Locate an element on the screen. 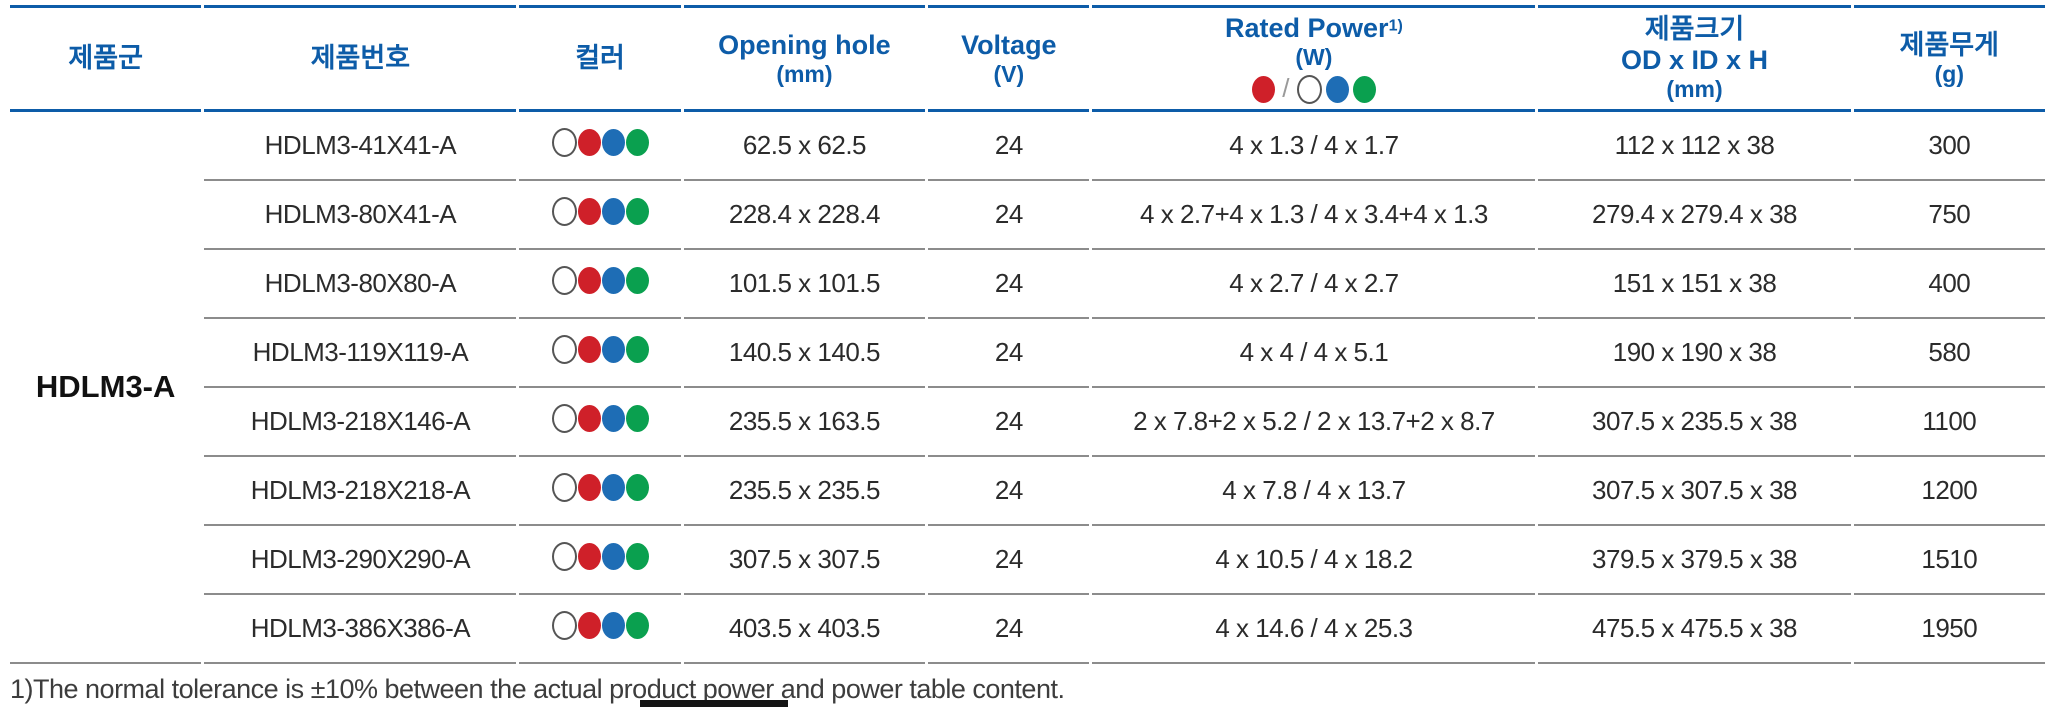  product-weight-cell: 1510 is located at coordinates (1949, 560).